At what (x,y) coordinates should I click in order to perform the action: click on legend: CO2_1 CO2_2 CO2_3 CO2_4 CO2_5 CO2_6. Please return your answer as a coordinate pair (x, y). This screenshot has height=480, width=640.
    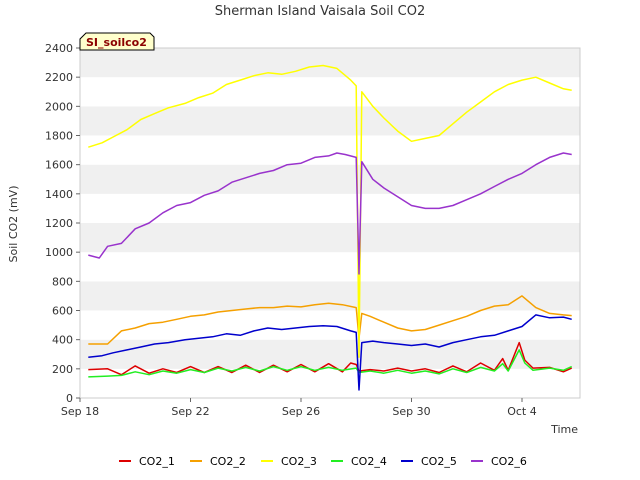
    Looking at the image, I should click on (323, 461).